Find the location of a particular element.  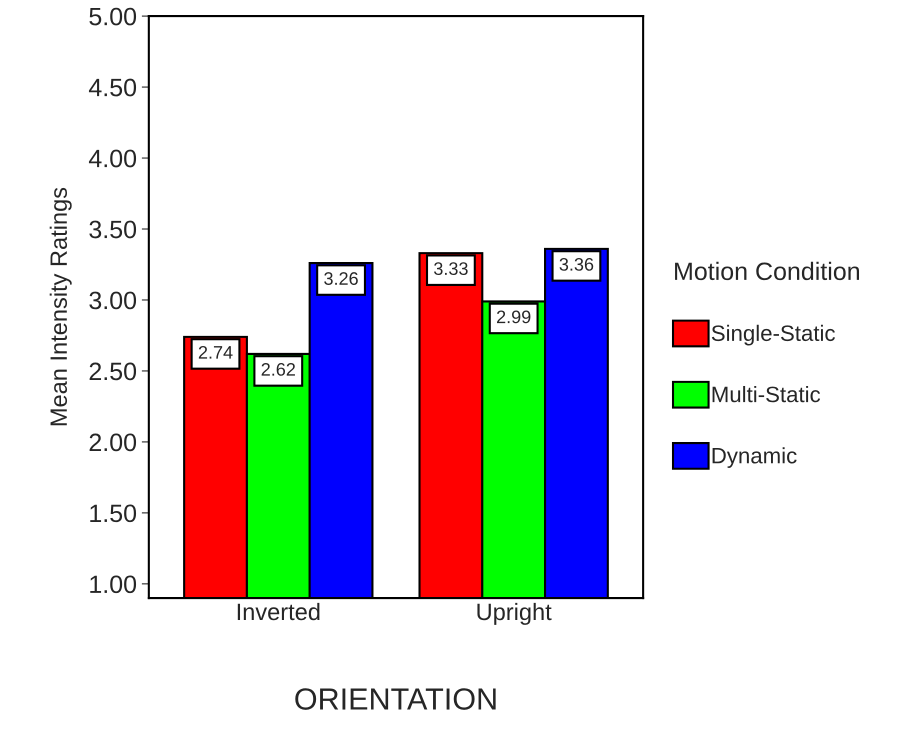

y-tick-label: 2.50 is located at coordinates (113, 371).